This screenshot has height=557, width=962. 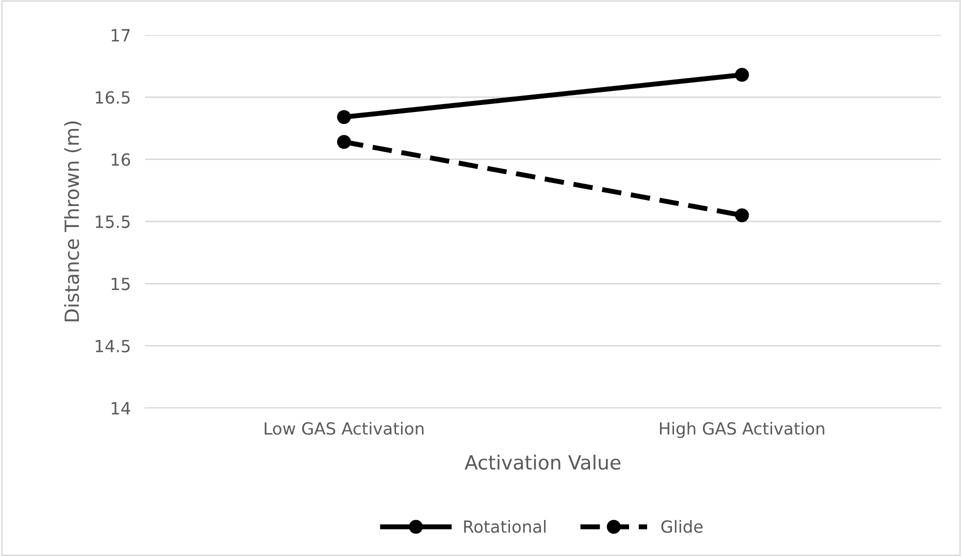 What do you see at coordinates (344, 428) in the screenshot?
I see `x-tick-label: Low GAS Activation` at bounding box center [344, 428].